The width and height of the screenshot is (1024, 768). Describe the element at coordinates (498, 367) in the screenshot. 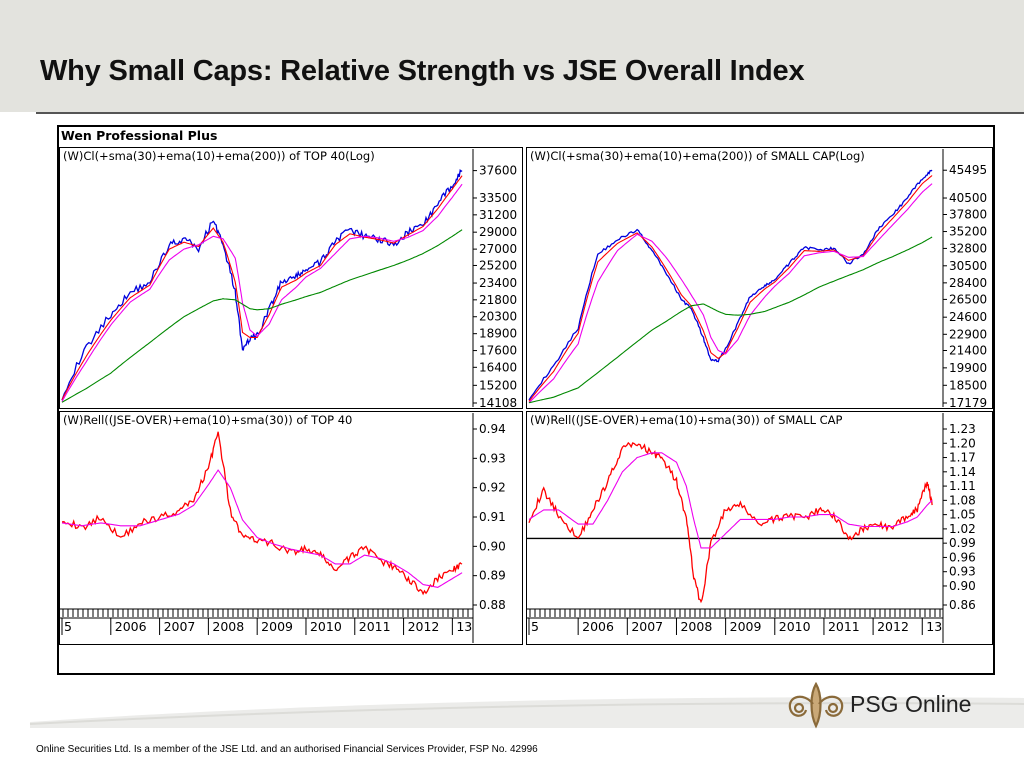

I see `y-tick-label: 16400` at that location.